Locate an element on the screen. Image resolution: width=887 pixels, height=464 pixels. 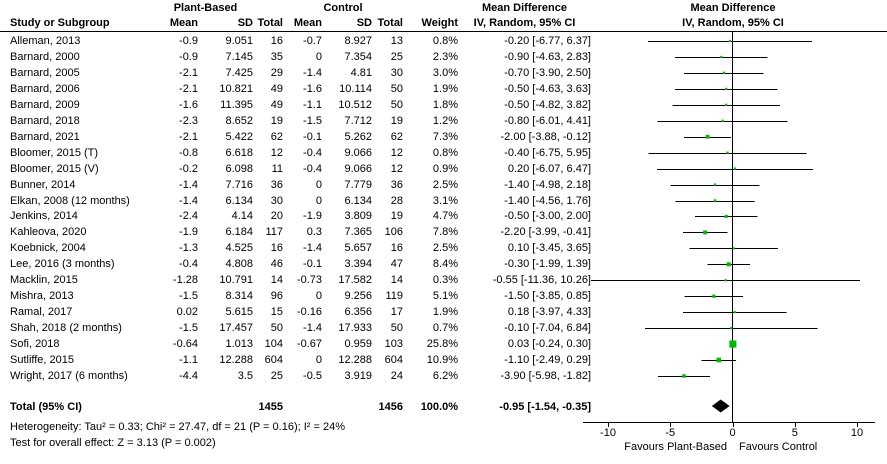
pb-mean-cell: 0.02 is located at coordinates (187, 312).